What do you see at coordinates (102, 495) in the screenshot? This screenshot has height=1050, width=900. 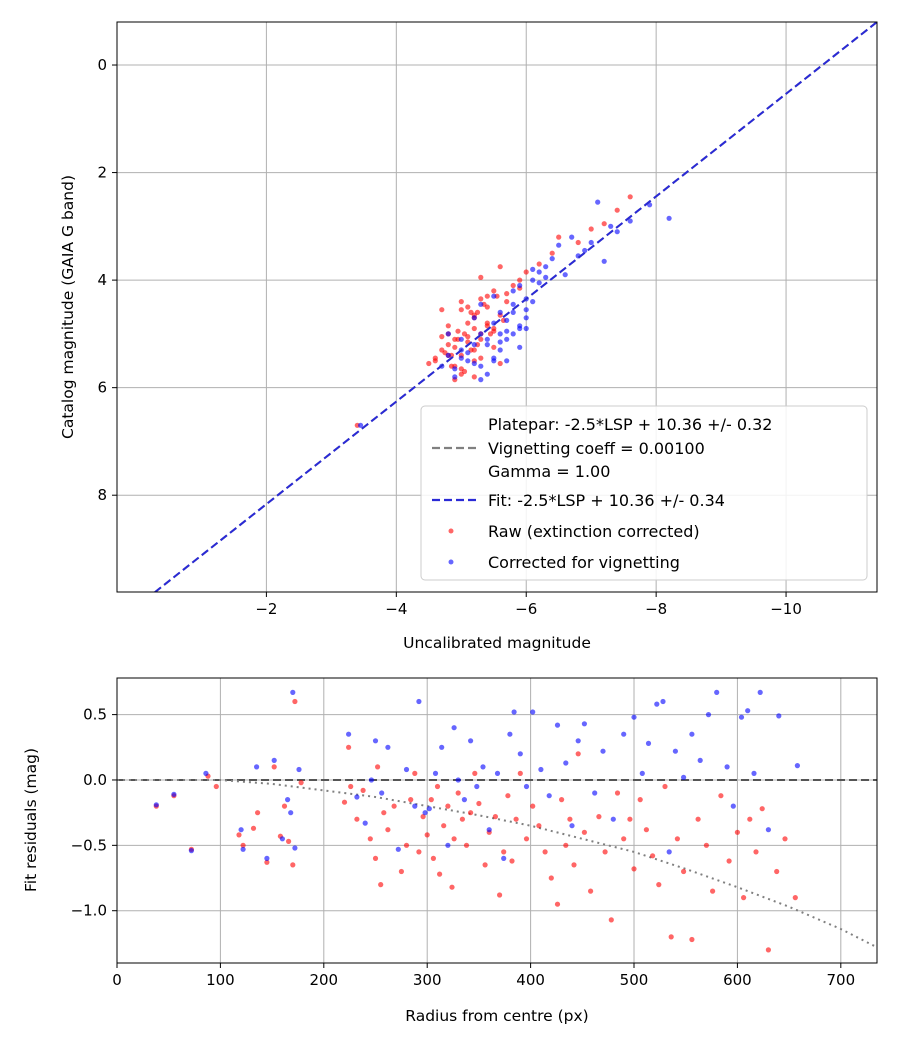 I see `magnitude-plot-ytick-label: 8` at bounding box center [102, 495].